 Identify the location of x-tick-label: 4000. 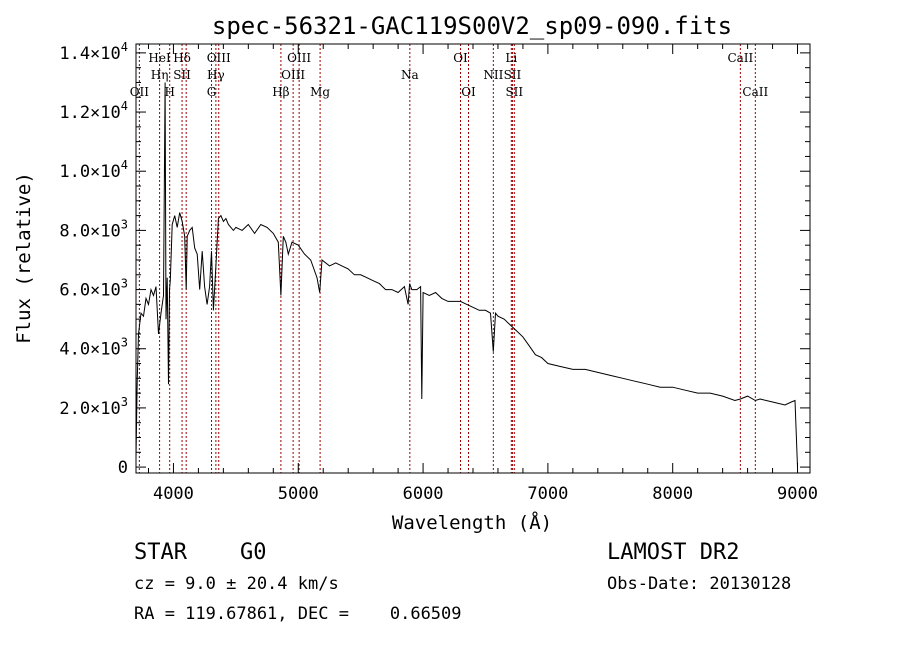
(173, 494).